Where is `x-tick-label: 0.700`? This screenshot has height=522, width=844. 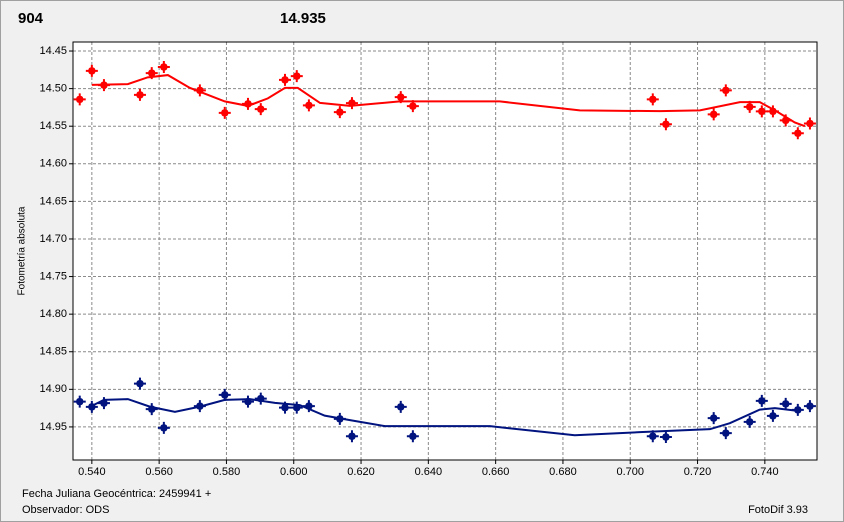
x-tick-label: 0.700 is located at coordinates (630, 472).